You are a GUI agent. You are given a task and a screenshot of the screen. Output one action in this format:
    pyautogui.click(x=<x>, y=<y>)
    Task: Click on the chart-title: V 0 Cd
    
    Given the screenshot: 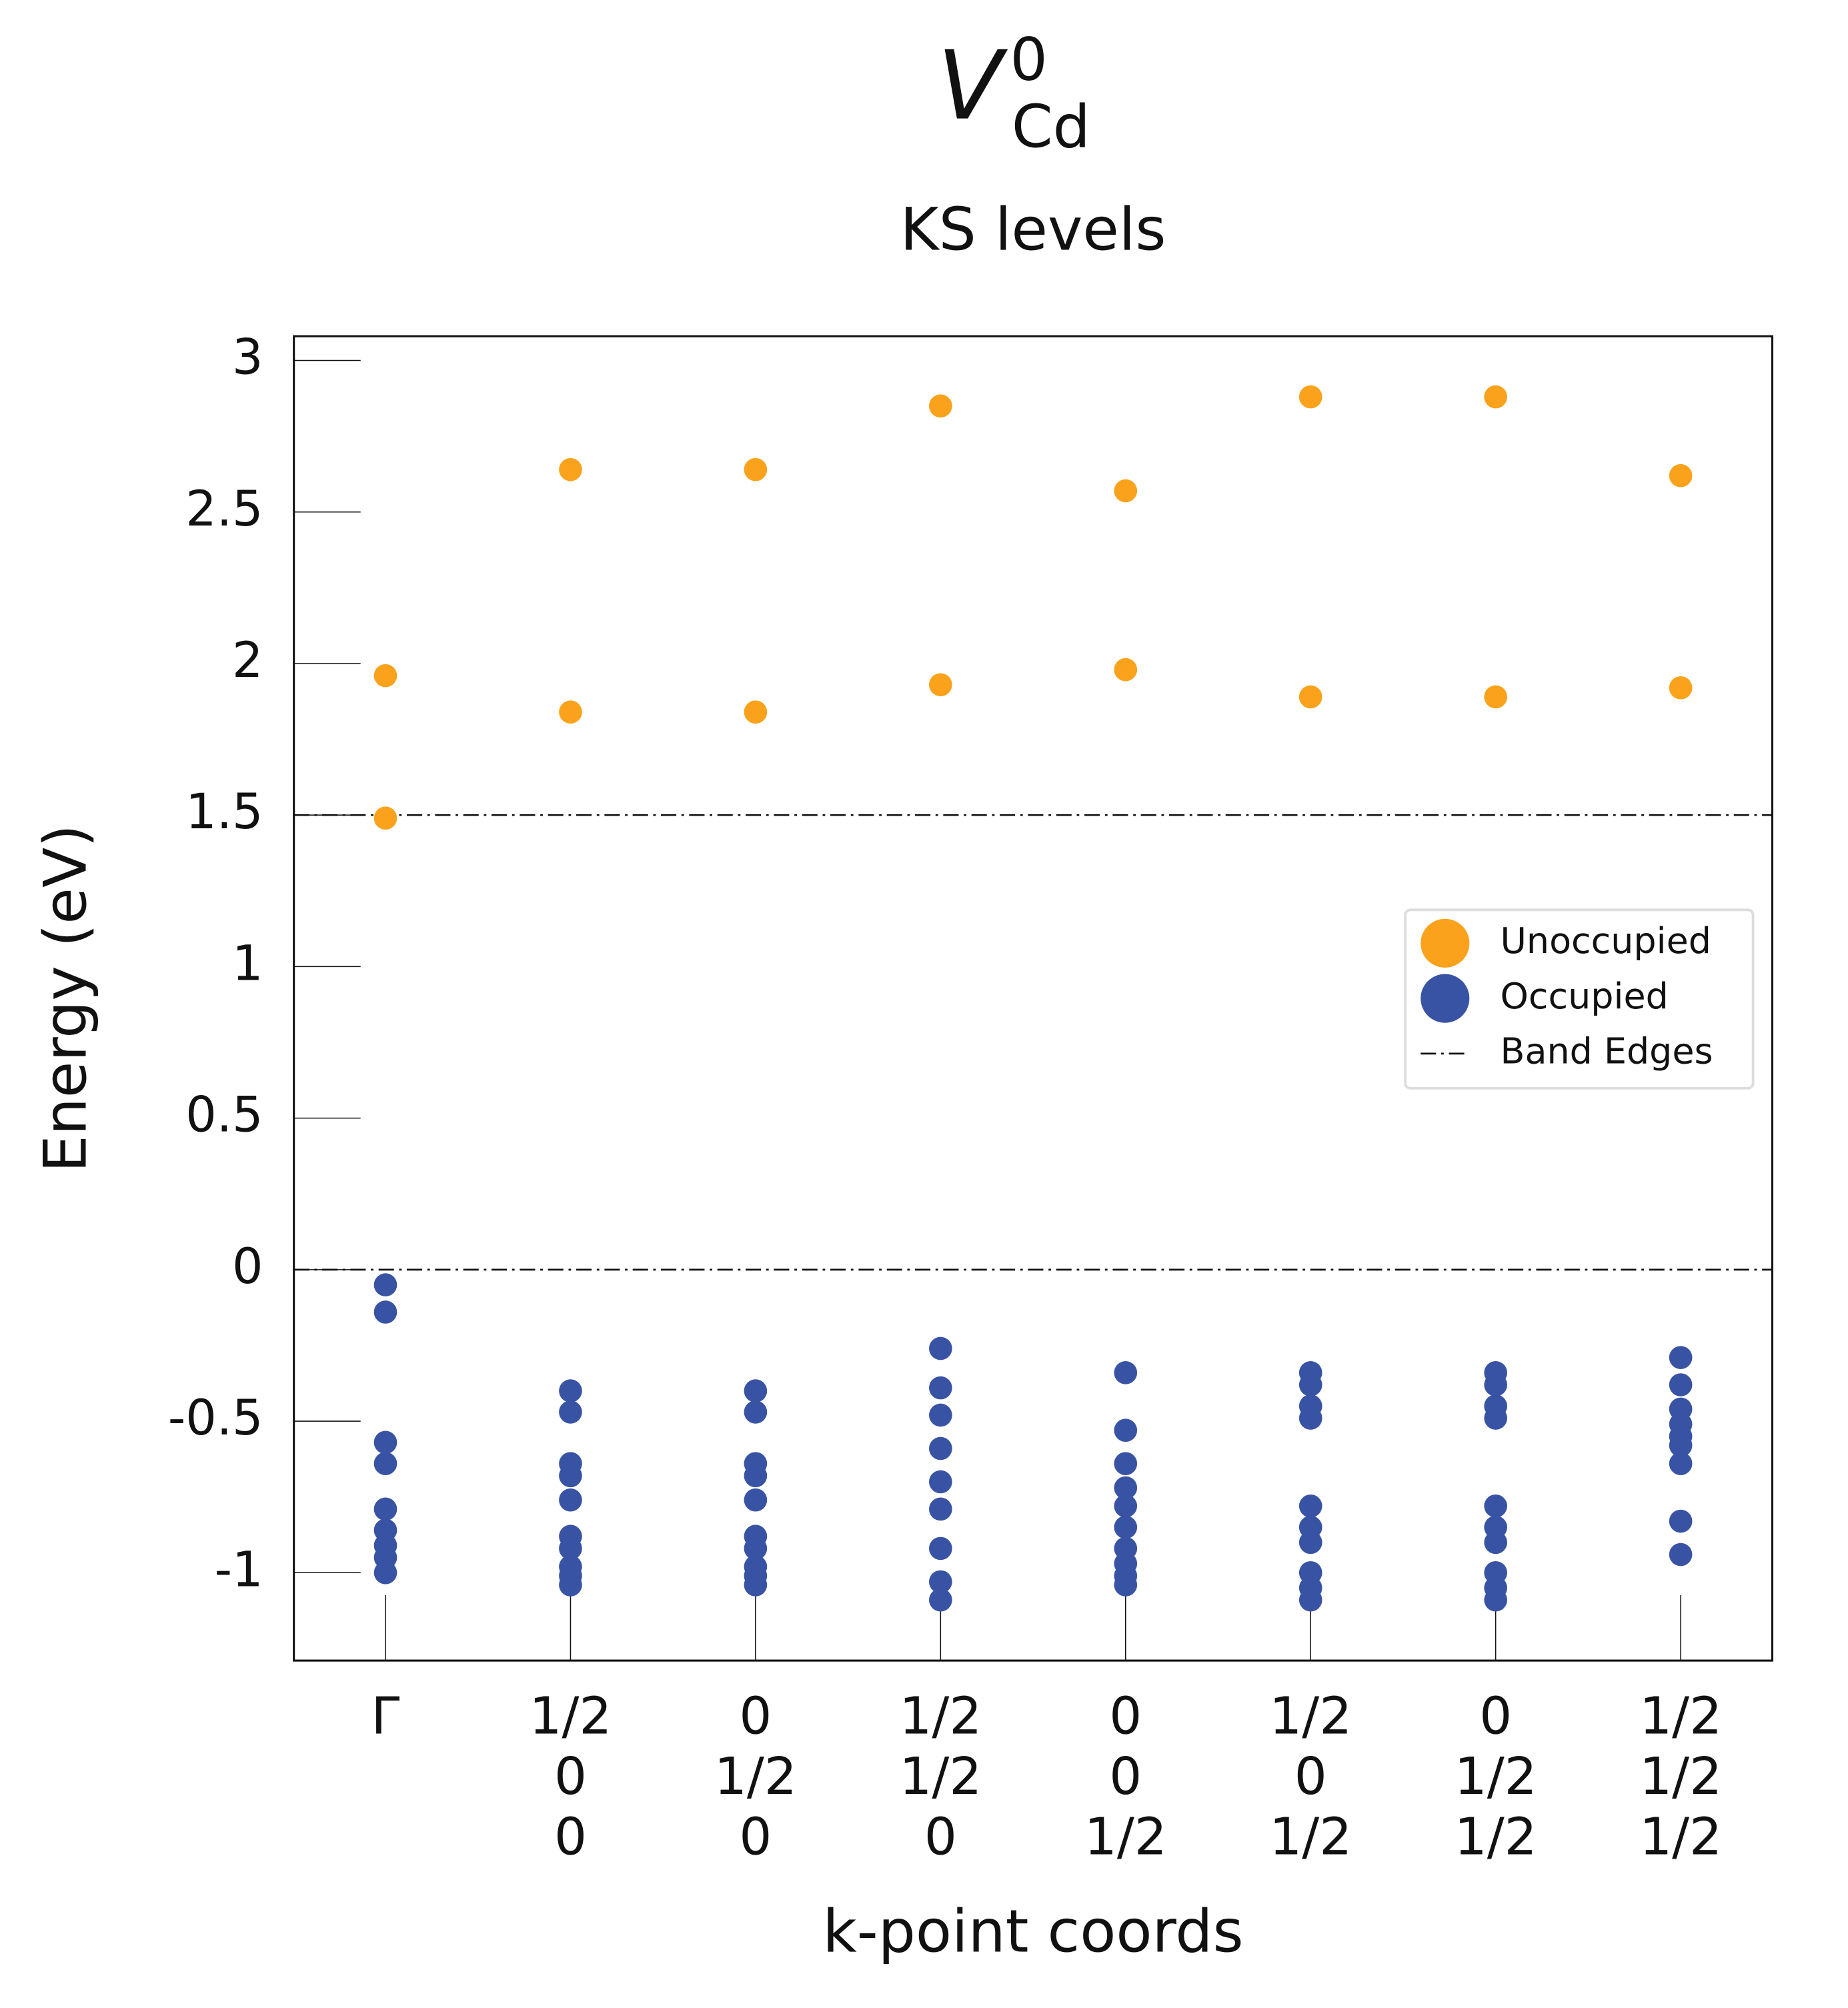 What is the action you would take?
    pyautogui.click(x=1014, y=93)
    